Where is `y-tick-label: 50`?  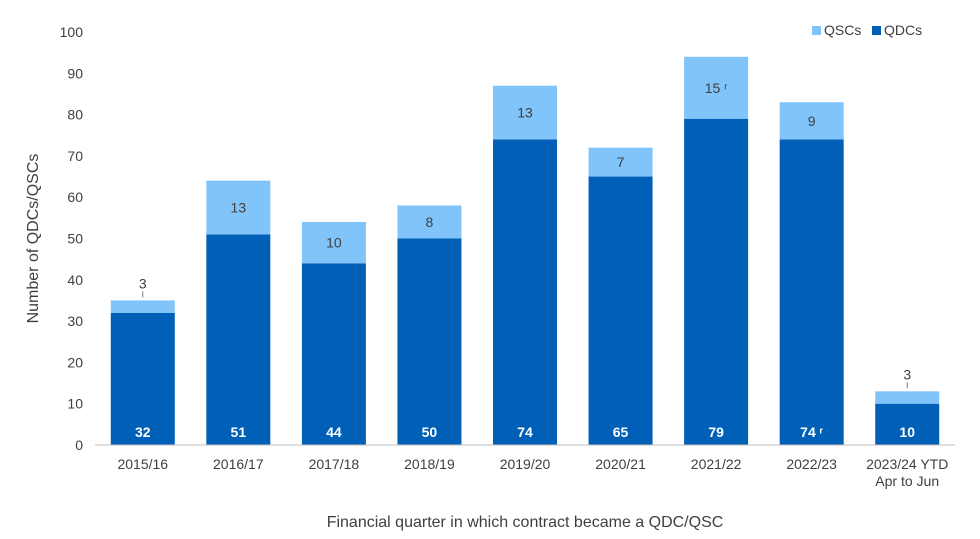 y-tick-label: 50 is located at coordinates (75, 239).